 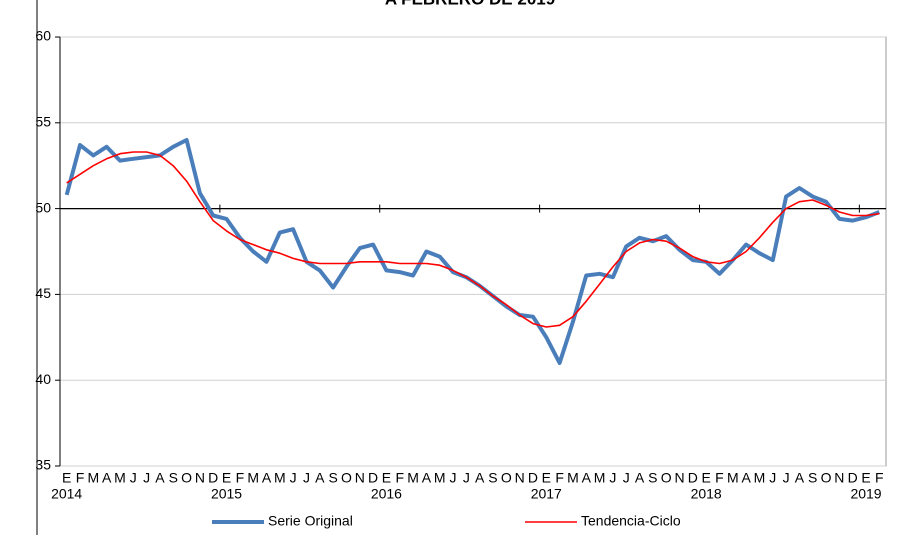 What do you see at coordinates (546, 494) in the screenshot?
I see `year-label: 2017` at bounding box center [546, 494].